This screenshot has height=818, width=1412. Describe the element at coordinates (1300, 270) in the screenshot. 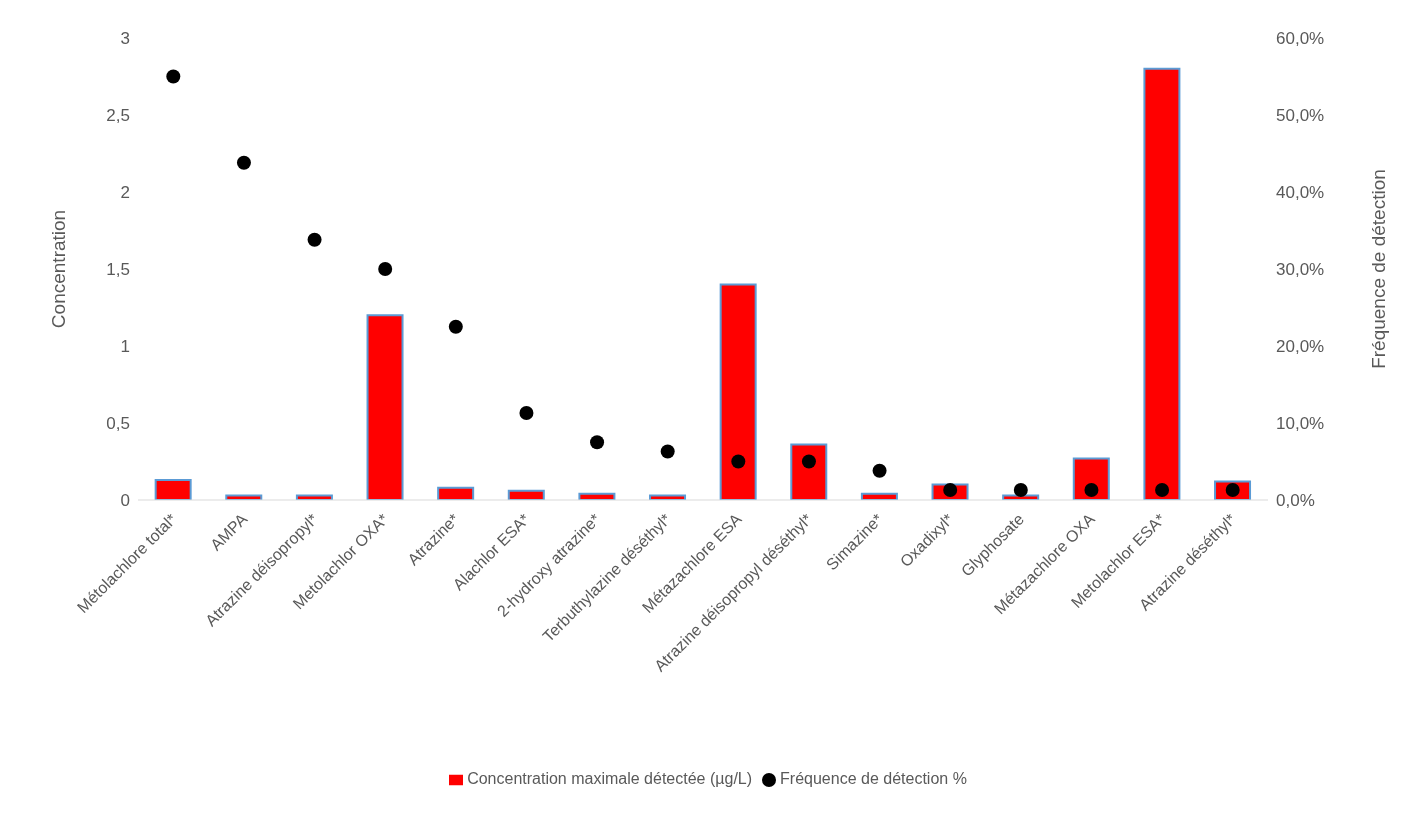

I see `y2-tick-label: 30,0%` at that location.